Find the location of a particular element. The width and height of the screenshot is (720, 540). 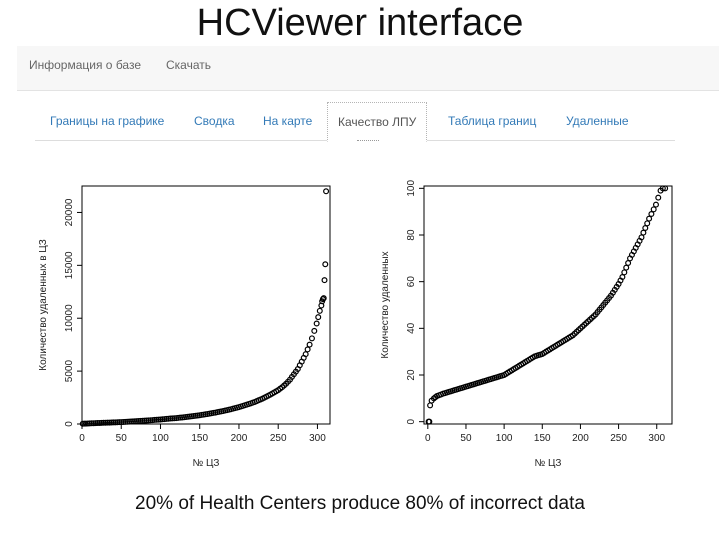

active-tab-marker is located at coordinates (368, 140).